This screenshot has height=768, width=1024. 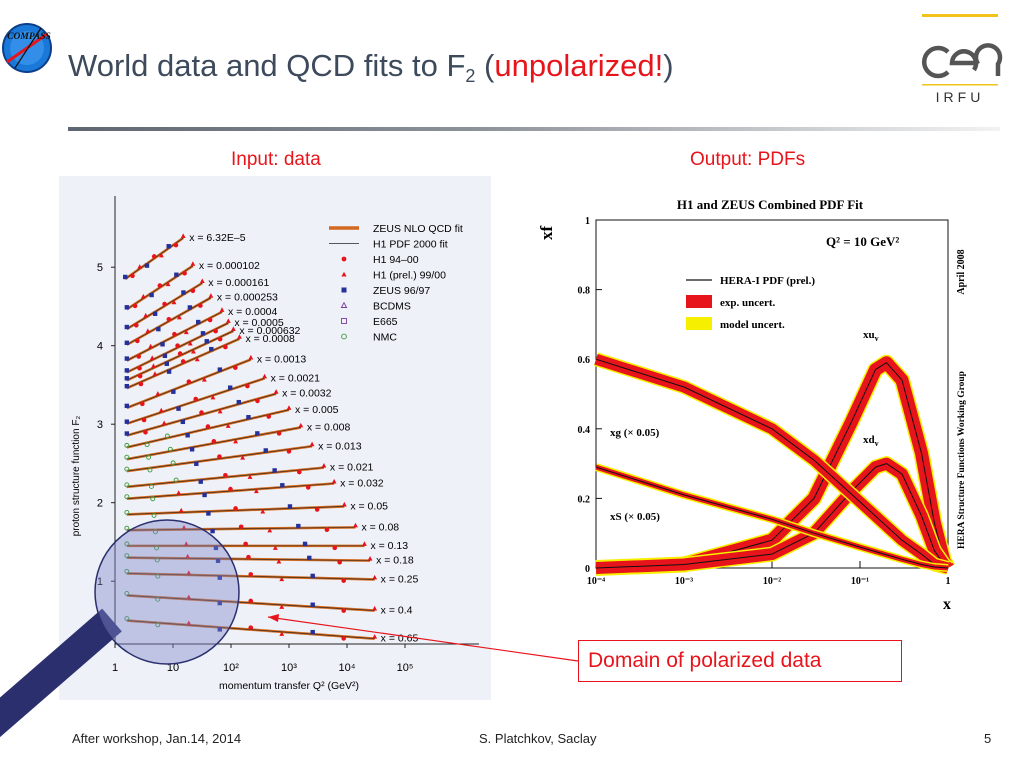 I want to click on f2-series-label: x = 0.000102, so click(x=229, y=266).